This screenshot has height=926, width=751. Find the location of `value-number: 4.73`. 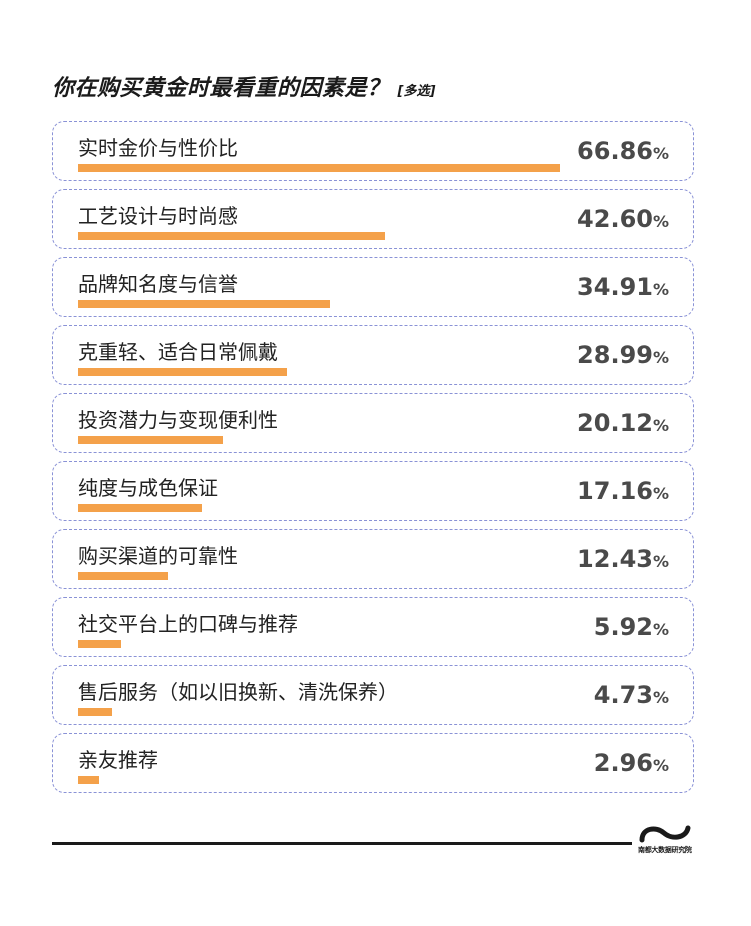

value-number: 4.73 is located at coordinates (623, 695).